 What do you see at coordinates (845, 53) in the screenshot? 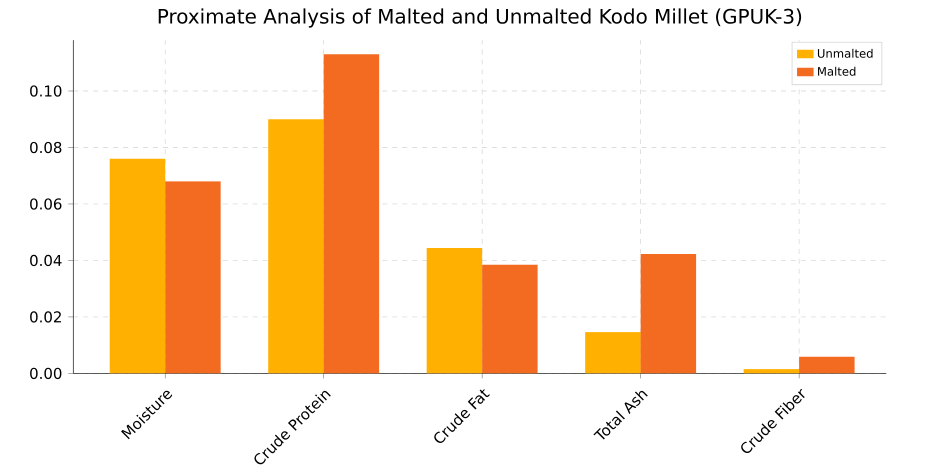
I see `legend-label: Unmalted` at bounding box center [845, 53].